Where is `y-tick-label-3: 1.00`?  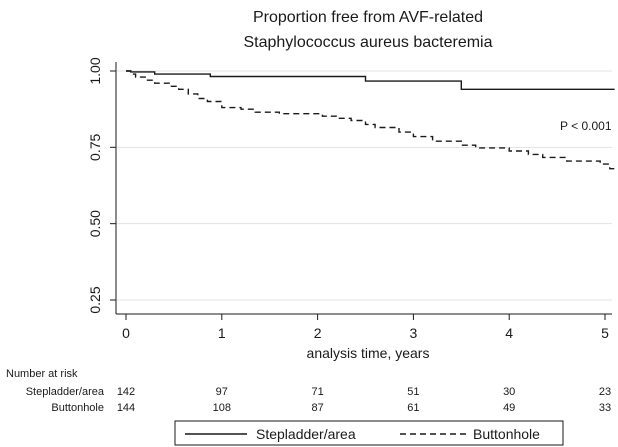
y-tick-label-3: 1.00 is located at coordinates (95, 70).